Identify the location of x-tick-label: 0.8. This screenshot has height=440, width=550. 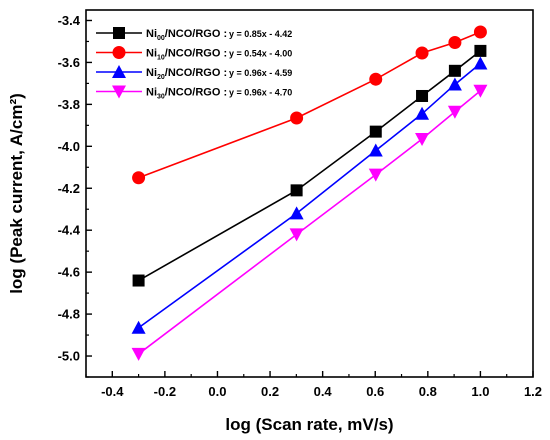
(428, 391).